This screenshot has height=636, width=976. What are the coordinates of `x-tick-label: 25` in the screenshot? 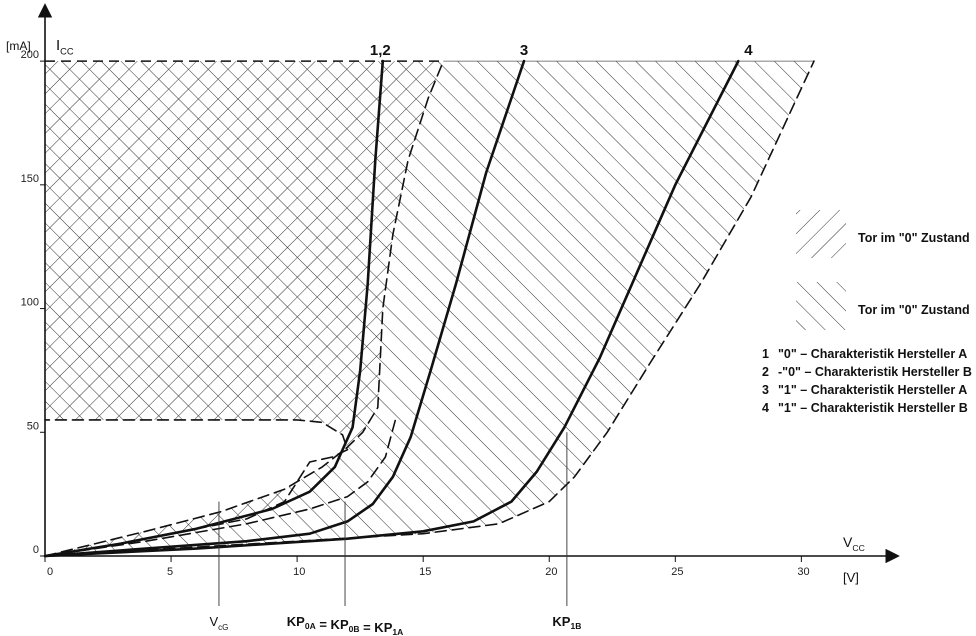 It's located at (677, 572).